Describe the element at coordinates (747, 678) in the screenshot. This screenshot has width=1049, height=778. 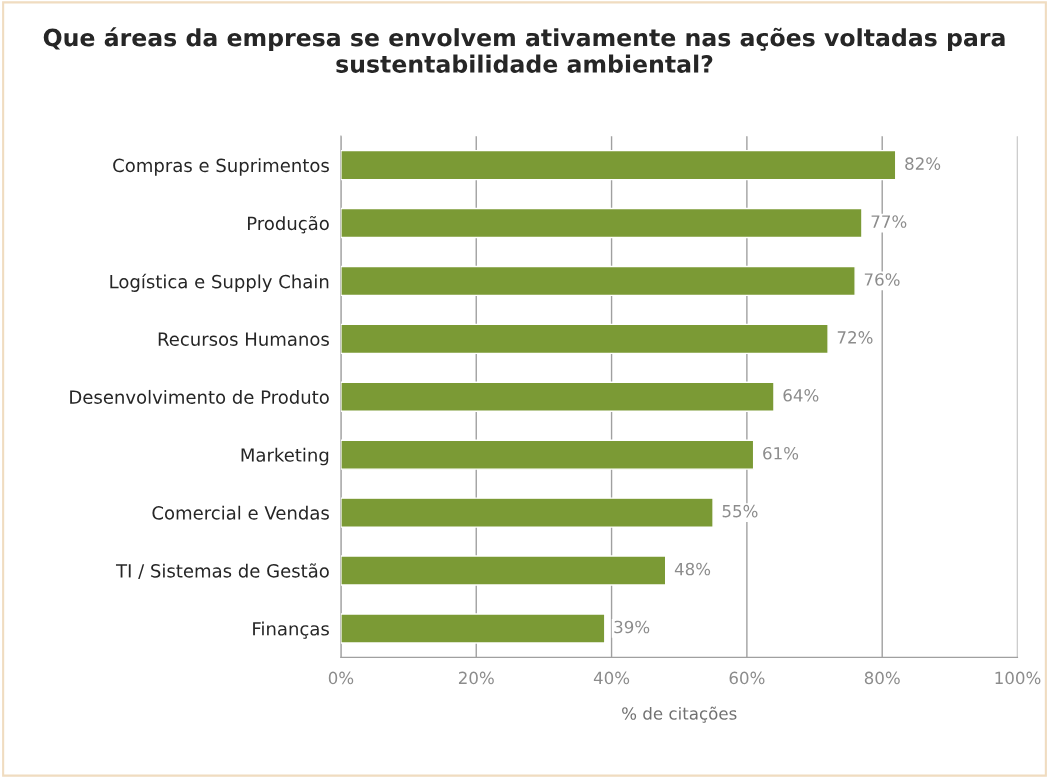
I see `x-tick-label: 60%` at that location.